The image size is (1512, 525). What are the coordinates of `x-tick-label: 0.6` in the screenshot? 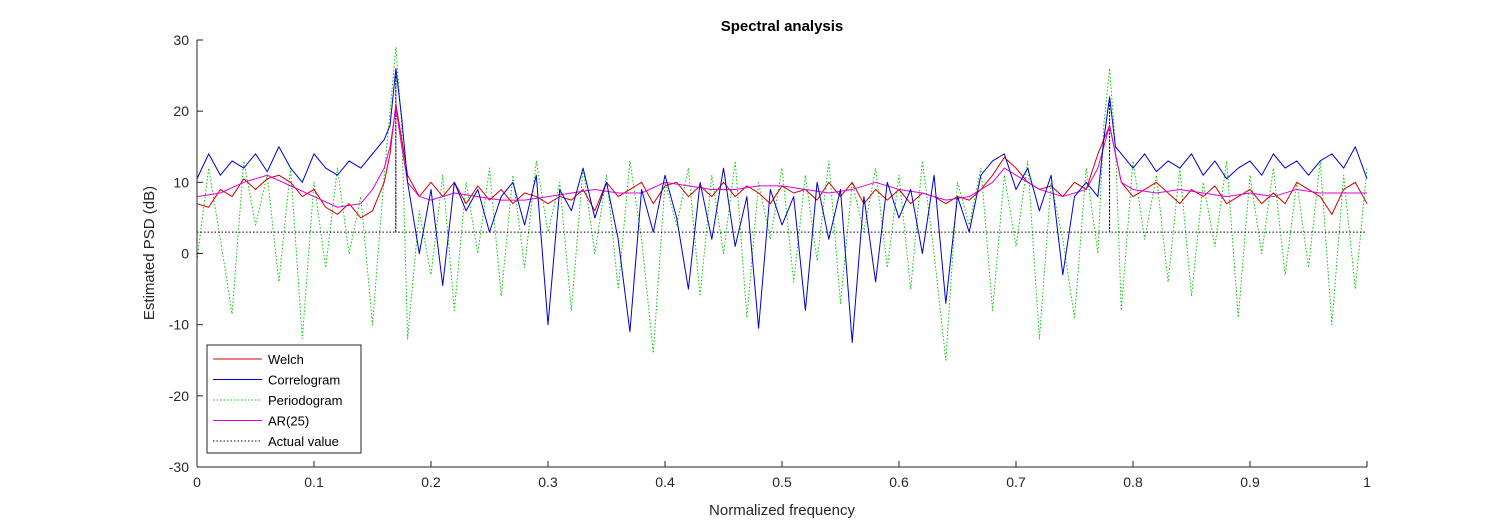 It's located at (899, 482).